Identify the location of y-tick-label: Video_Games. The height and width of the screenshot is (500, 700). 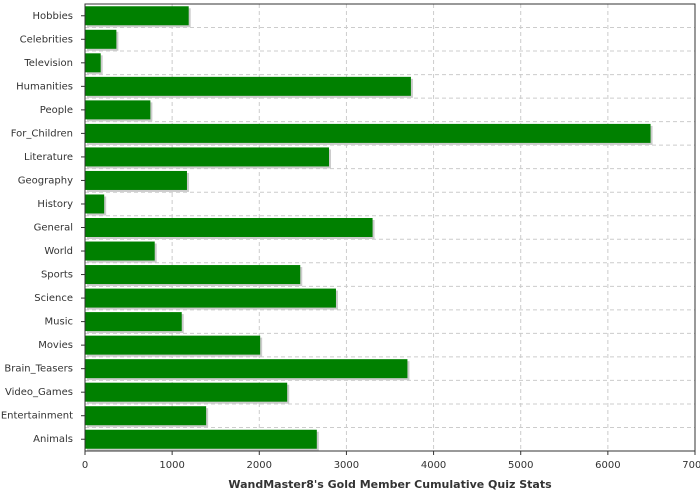
(39, 392).